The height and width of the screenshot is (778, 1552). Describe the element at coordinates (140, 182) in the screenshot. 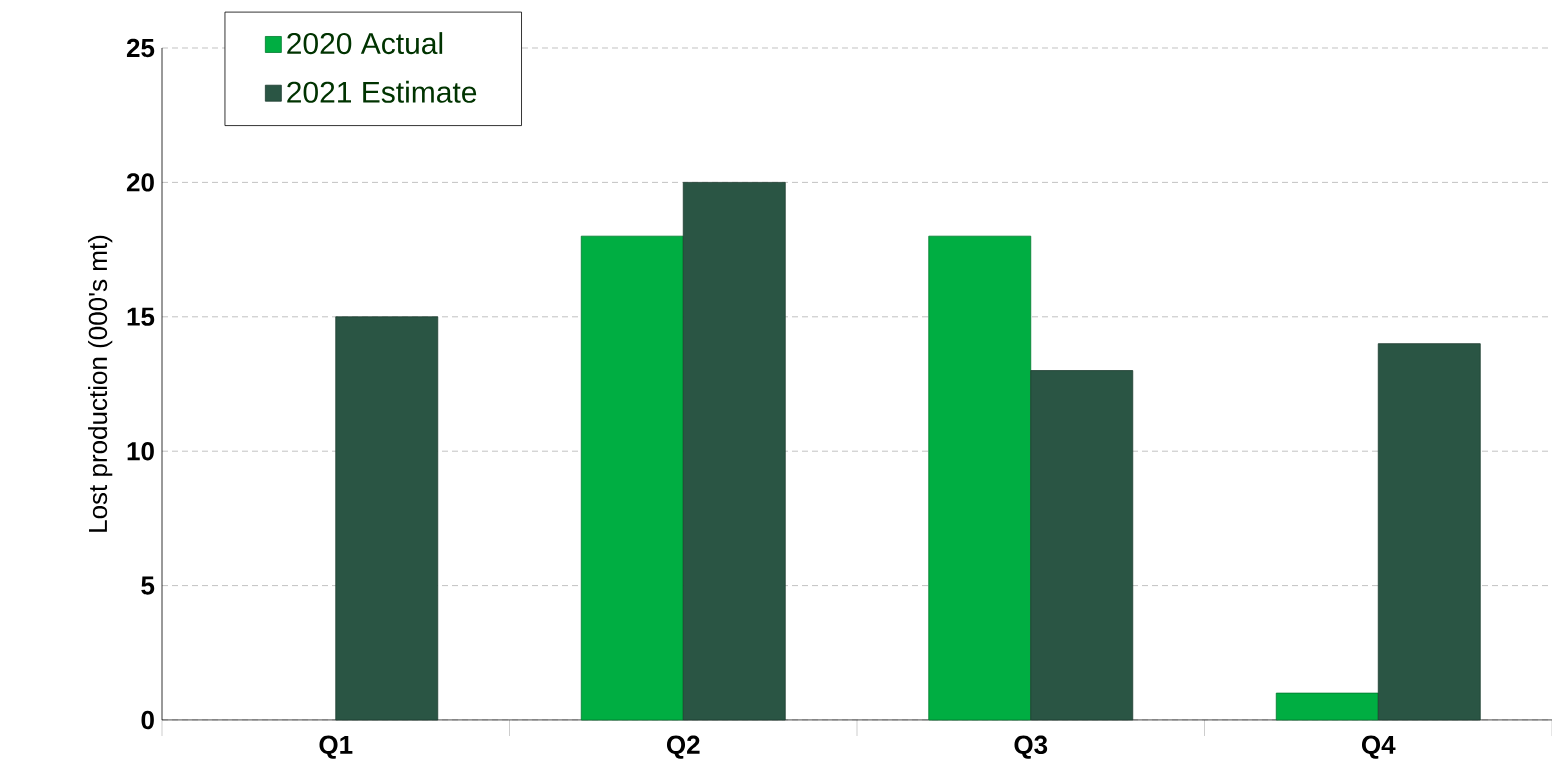

I see `y-tick-label: 20` at that location.